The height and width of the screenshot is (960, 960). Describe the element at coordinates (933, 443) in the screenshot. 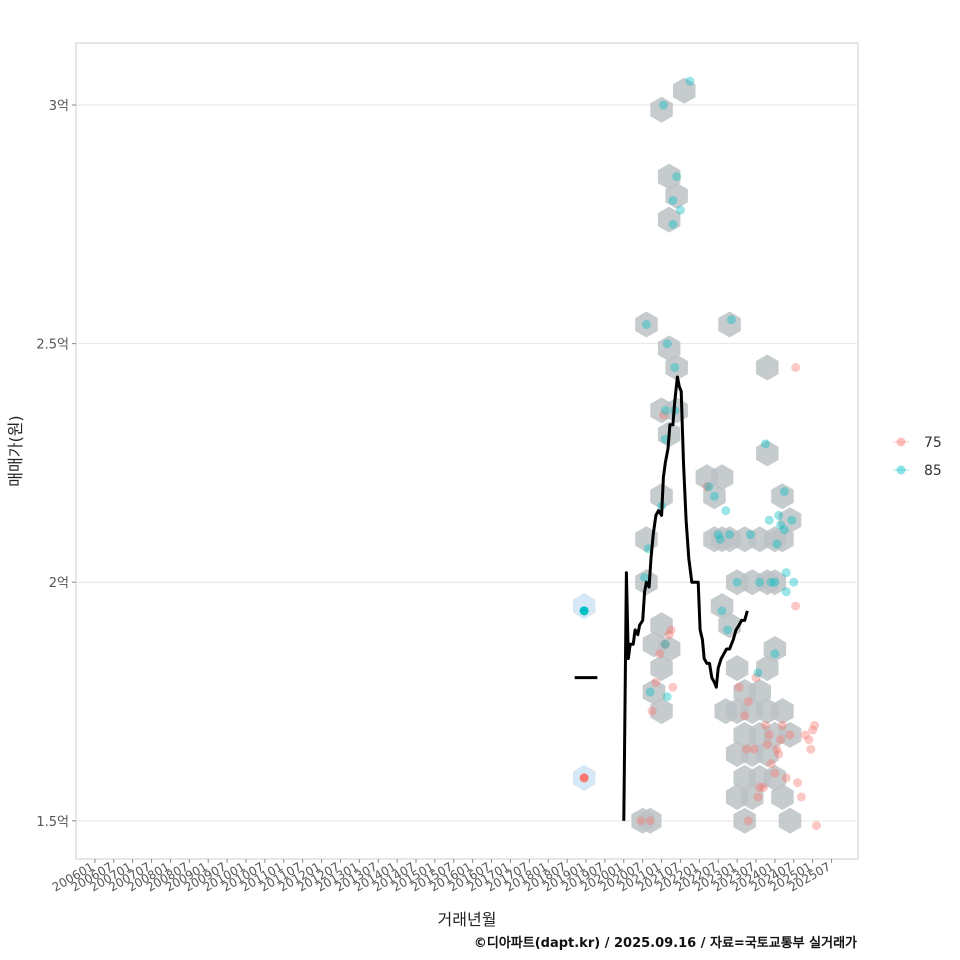

I see `legend-label-75: 75` at that location.